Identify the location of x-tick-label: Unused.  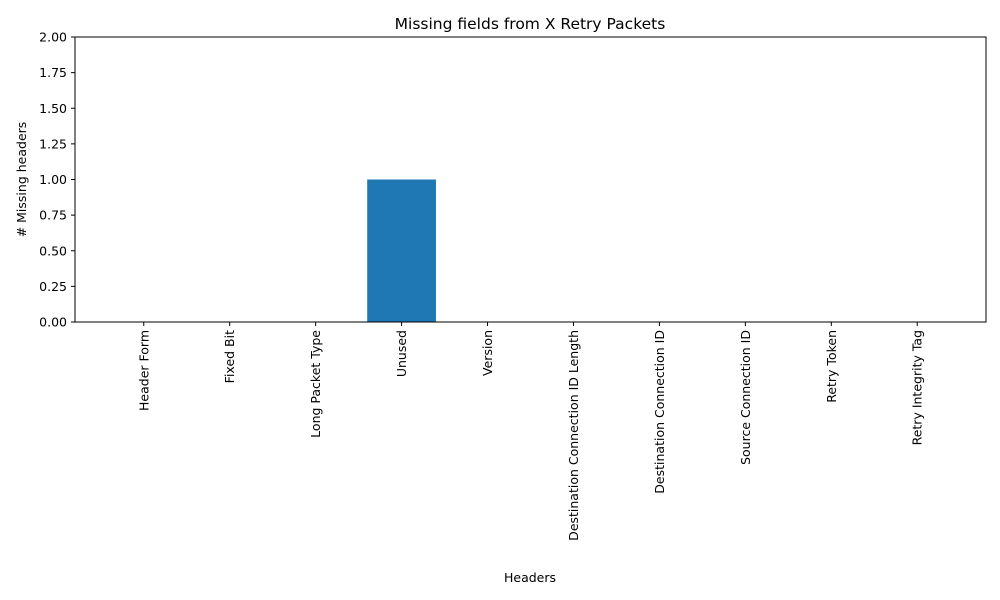
(401, 353).